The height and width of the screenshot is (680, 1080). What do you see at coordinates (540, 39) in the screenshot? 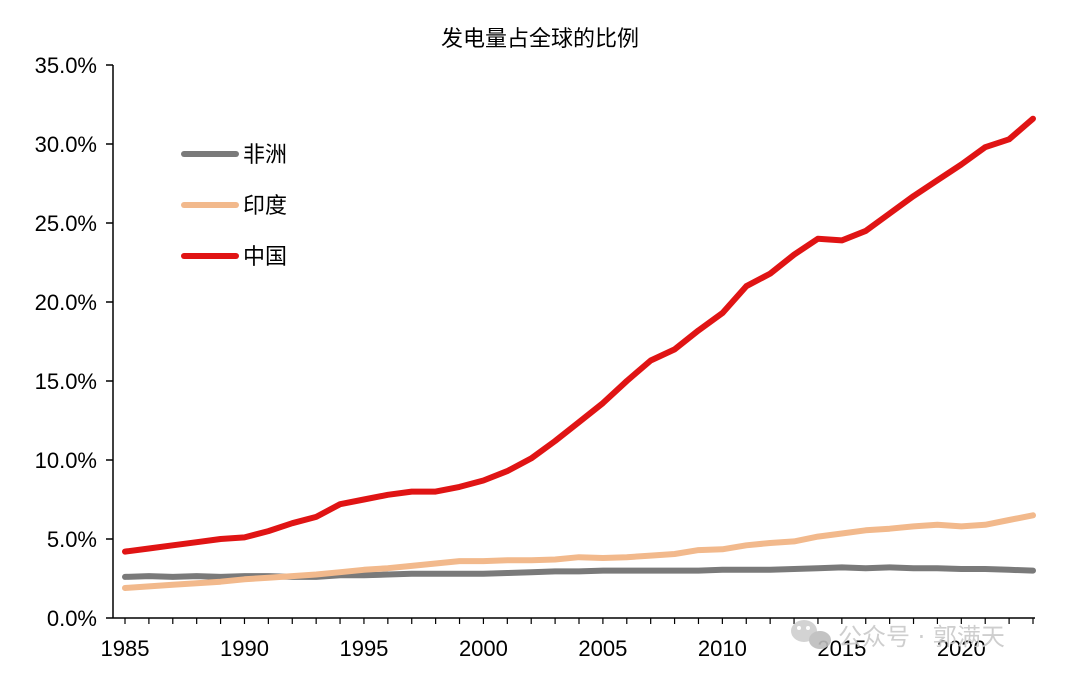
I see `chart-title: 发电量占全球的比例` at bounding box center [540, 39].